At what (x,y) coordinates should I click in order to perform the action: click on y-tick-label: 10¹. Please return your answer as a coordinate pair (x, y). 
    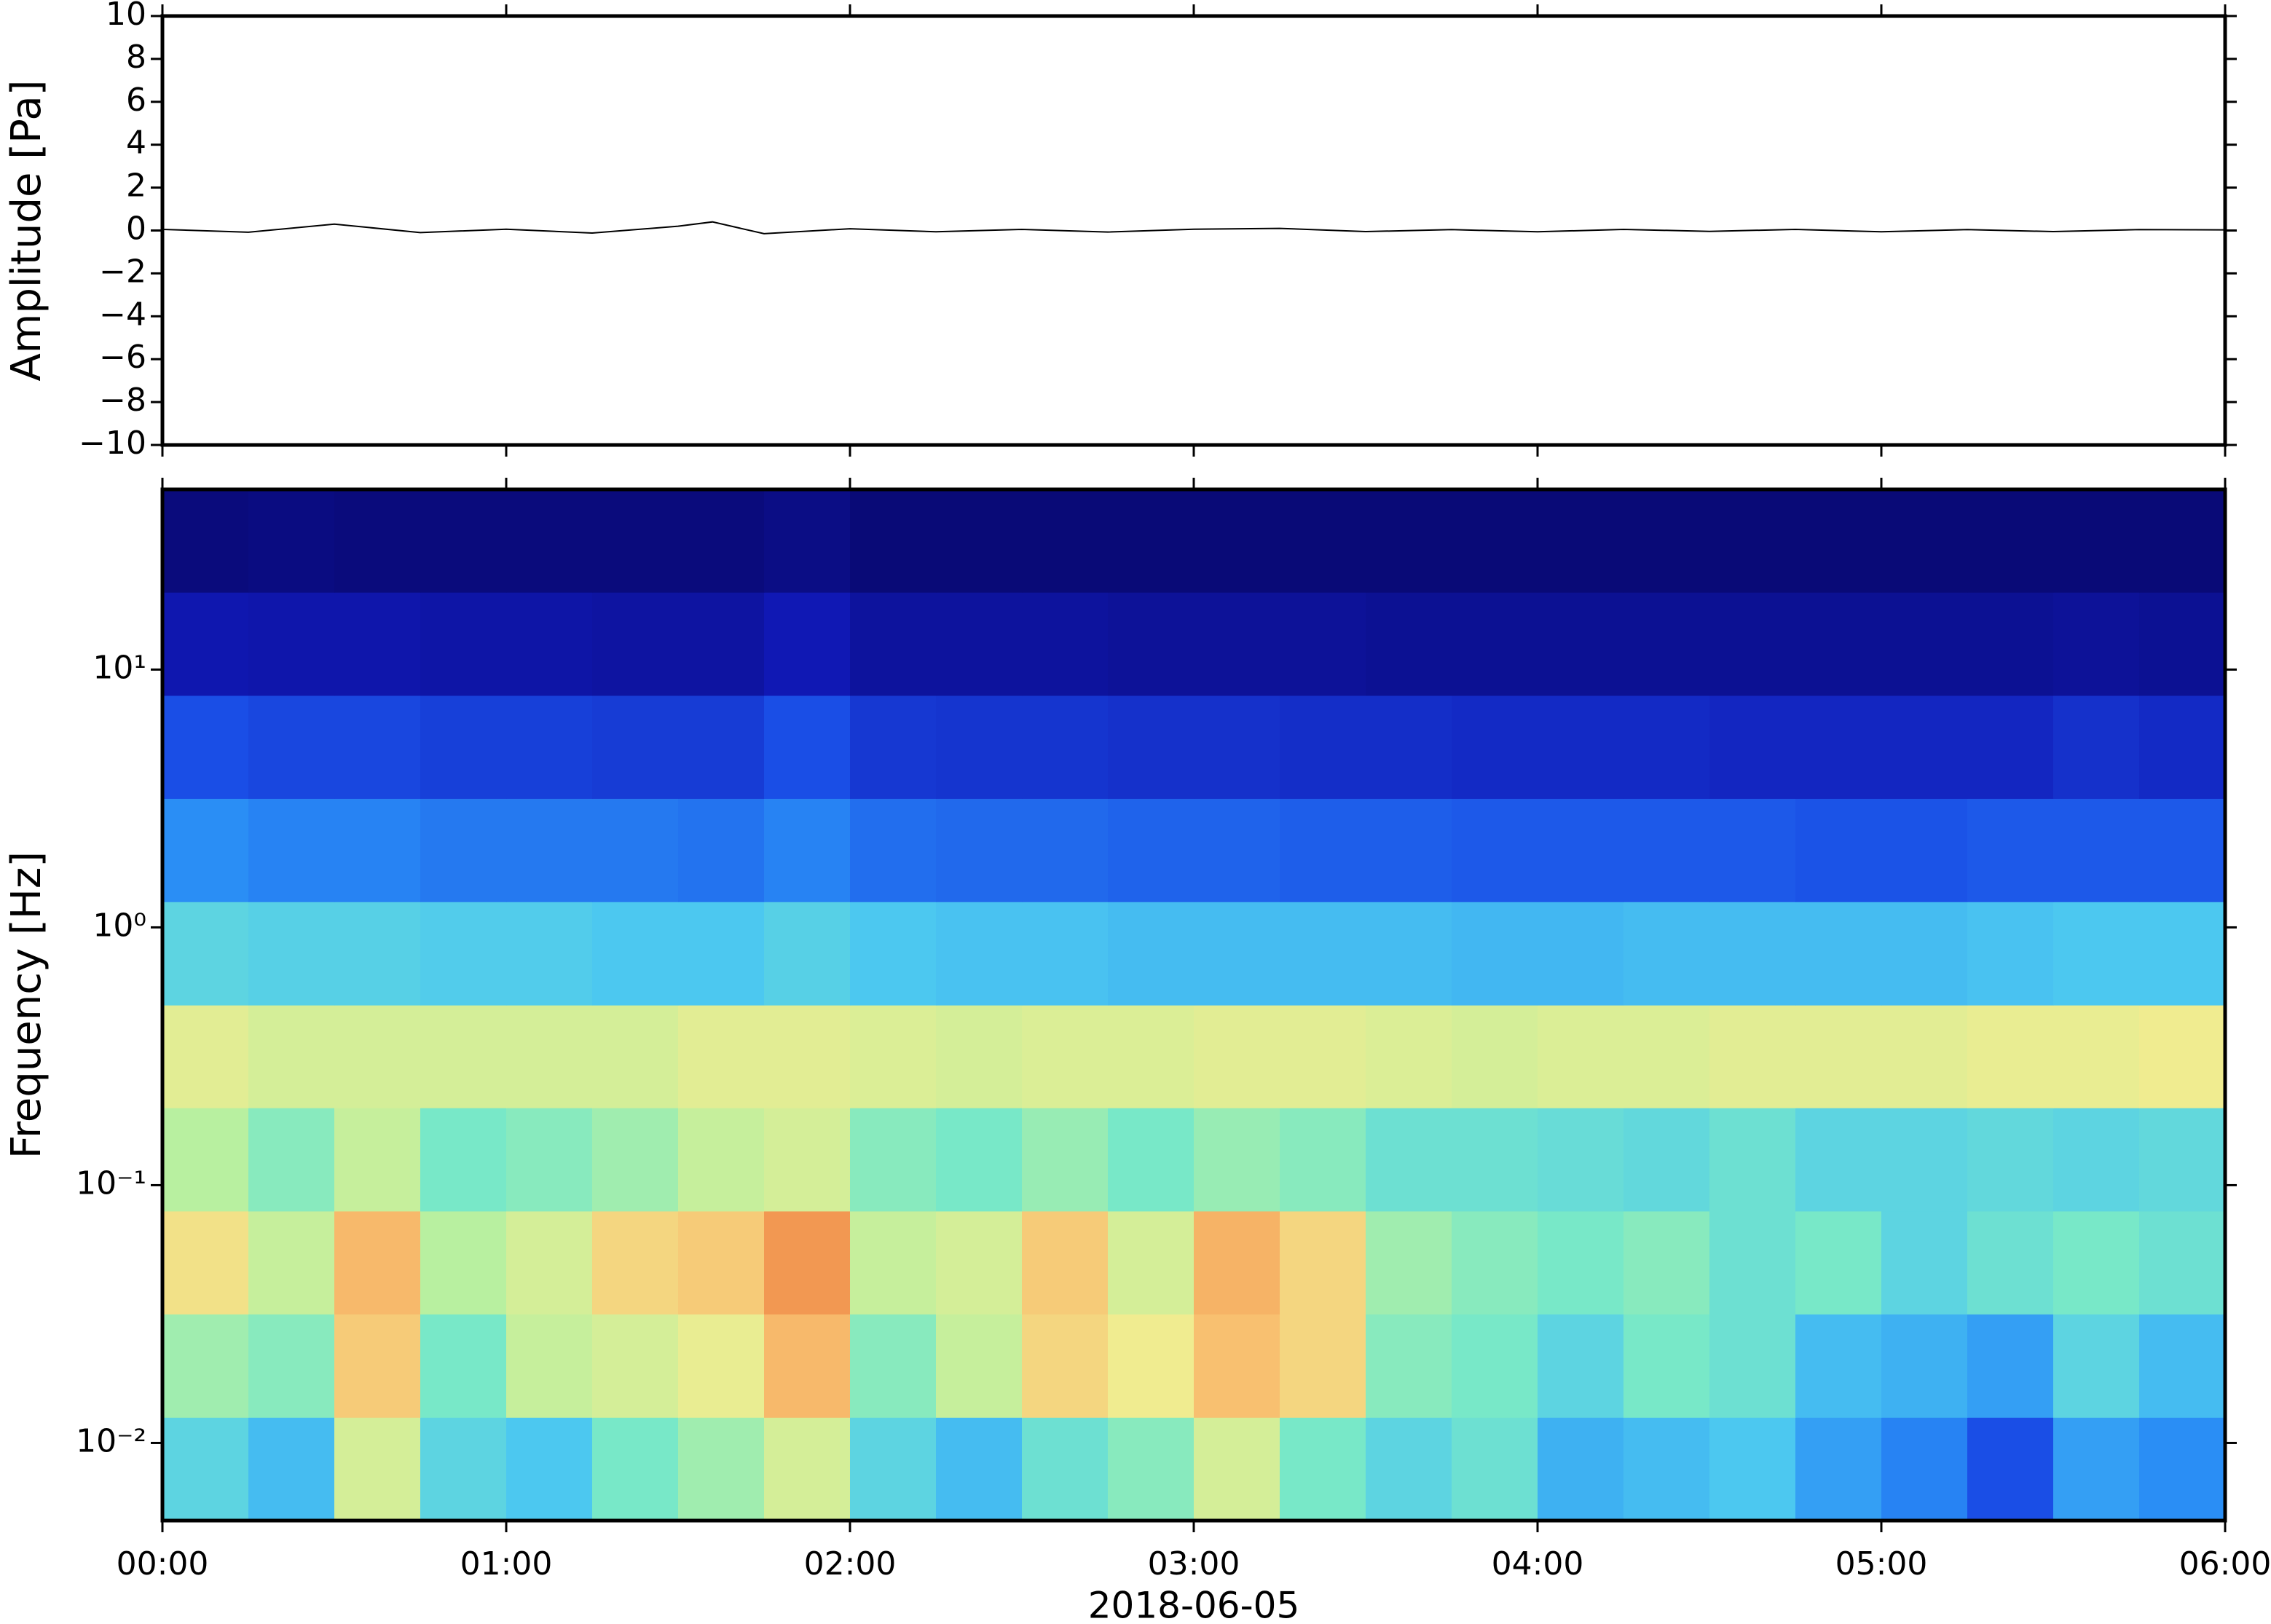
    Looking at the image, I should click on (119, 667).